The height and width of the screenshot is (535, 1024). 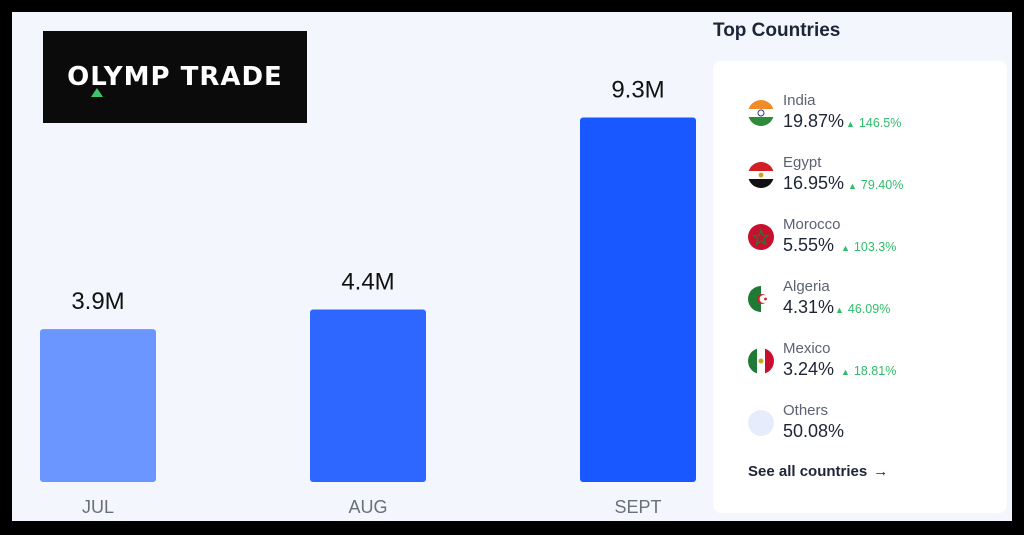 I want to click on country-item-india: India 19.87% ▲ 146.5%, so click(x=868, y=117).